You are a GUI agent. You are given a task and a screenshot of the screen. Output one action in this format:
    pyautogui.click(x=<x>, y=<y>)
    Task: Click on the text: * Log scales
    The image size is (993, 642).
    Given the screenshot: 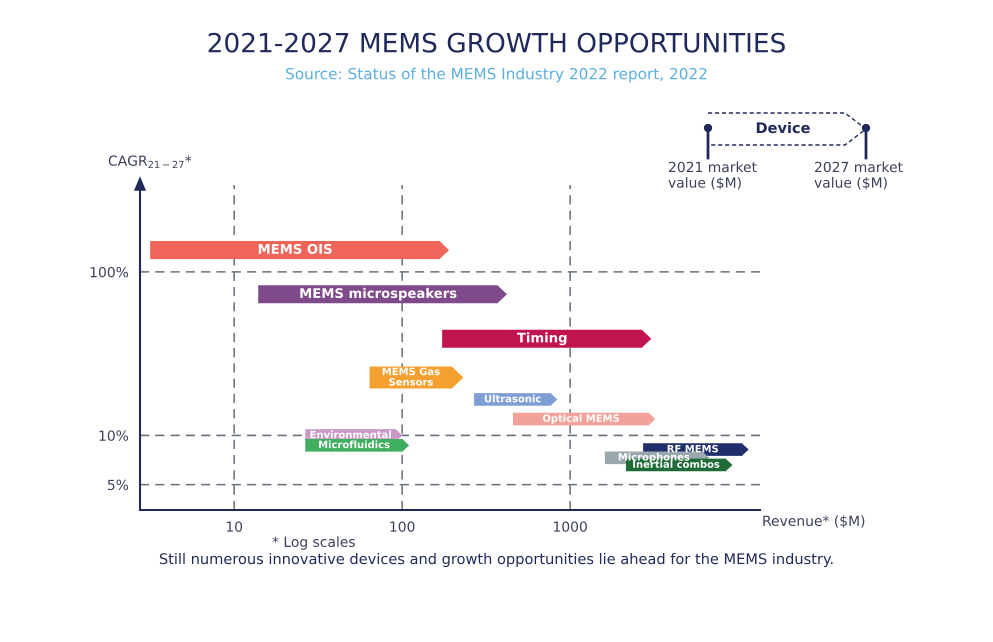 What is the action you would take?
    pyautogui.click(x=313, y=543)
    